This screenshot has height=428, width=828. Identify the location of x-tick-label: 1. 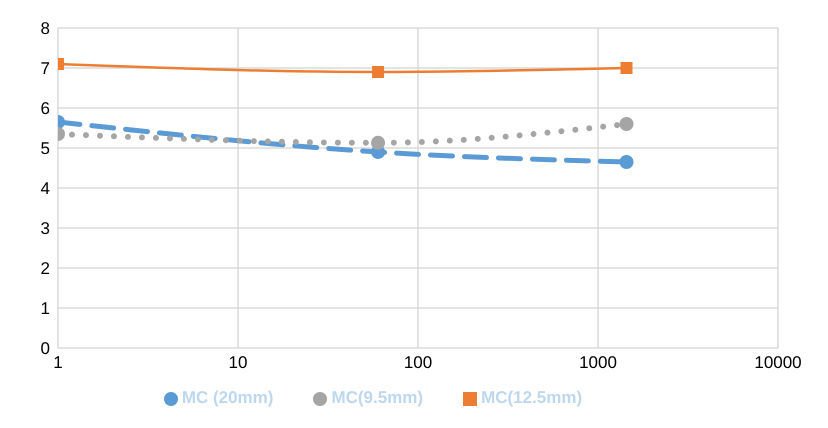
(58, 362).